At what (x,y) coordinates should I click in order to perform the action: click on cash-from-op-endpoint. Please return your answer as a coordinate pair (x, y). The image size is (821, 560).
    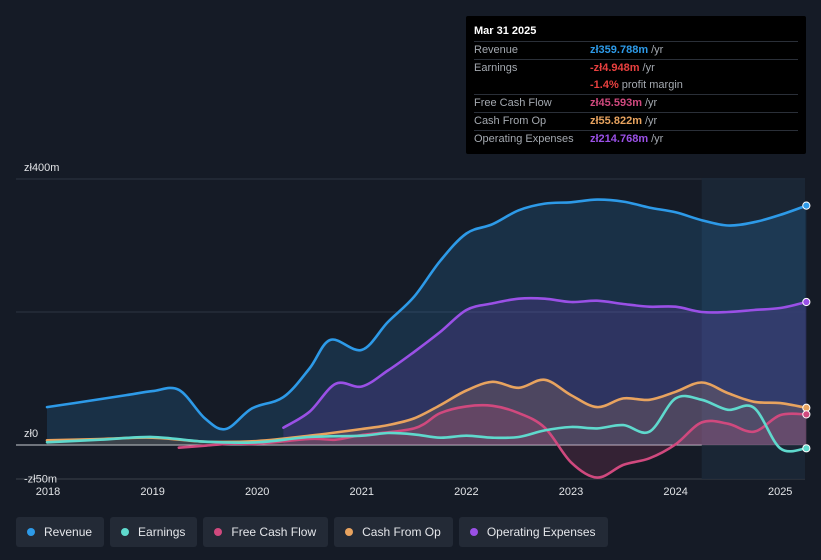
    Looking at the image, I should click on (806, 407).